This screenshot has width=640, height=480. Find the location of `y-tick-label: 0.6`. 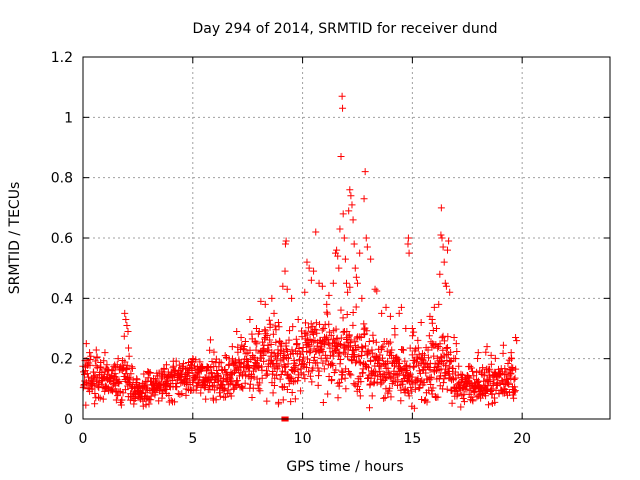

y-tick-label: 0.6 is located at coordinates (62, 239).